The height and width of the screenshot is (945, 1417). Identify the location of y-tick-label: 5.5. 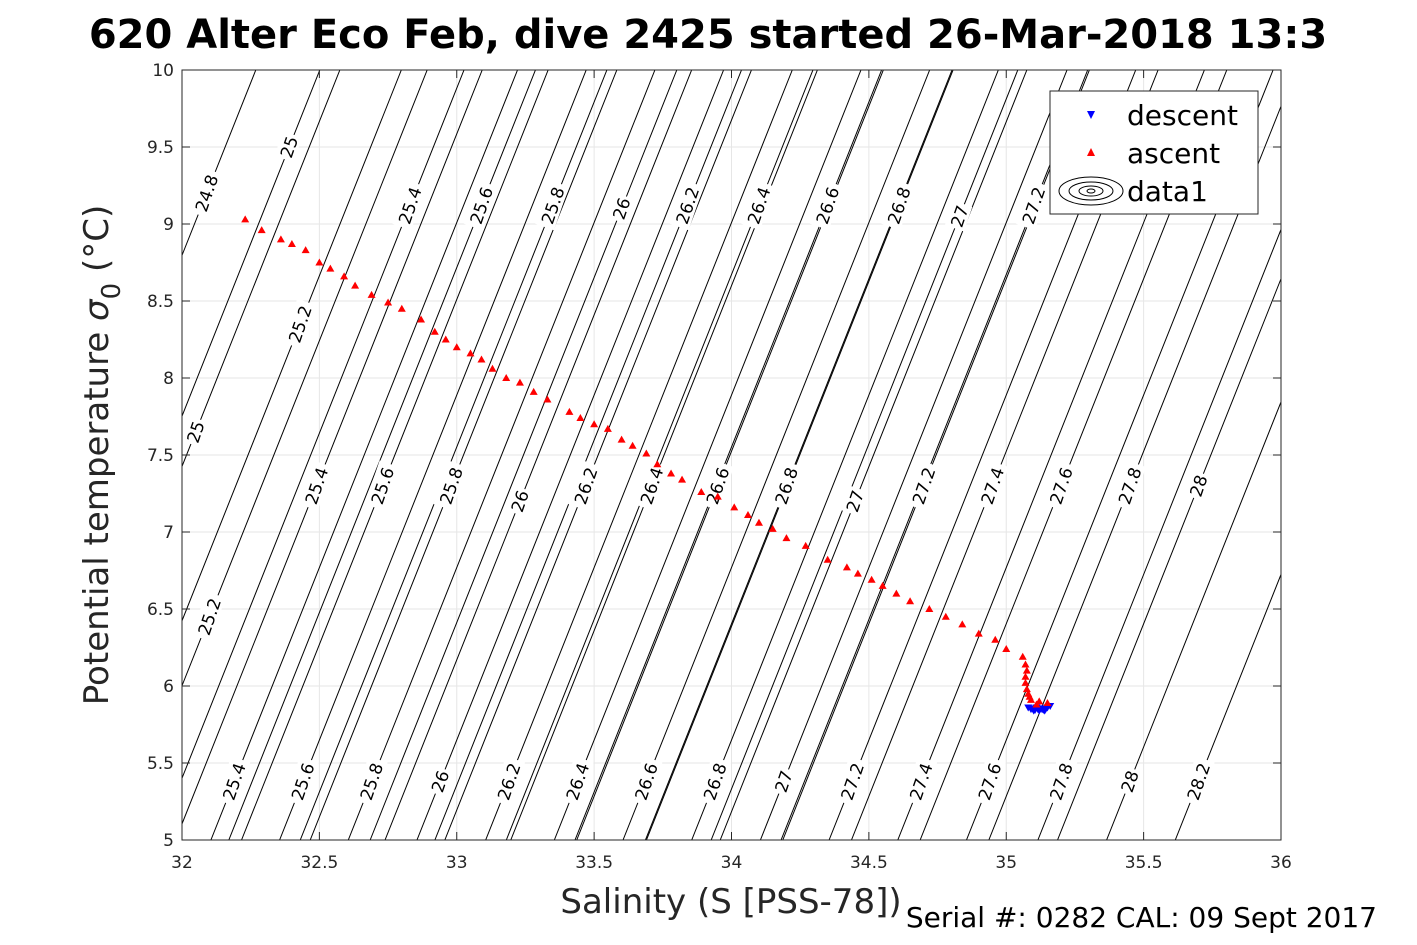
(160, 764).